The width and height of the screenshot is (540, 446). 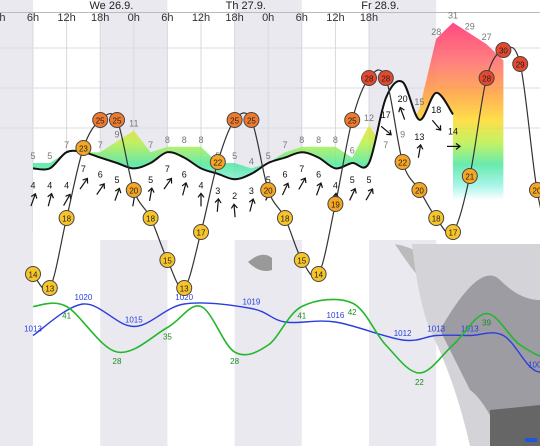 I want to click on gust-label: 27, so click(x=487, y=37).